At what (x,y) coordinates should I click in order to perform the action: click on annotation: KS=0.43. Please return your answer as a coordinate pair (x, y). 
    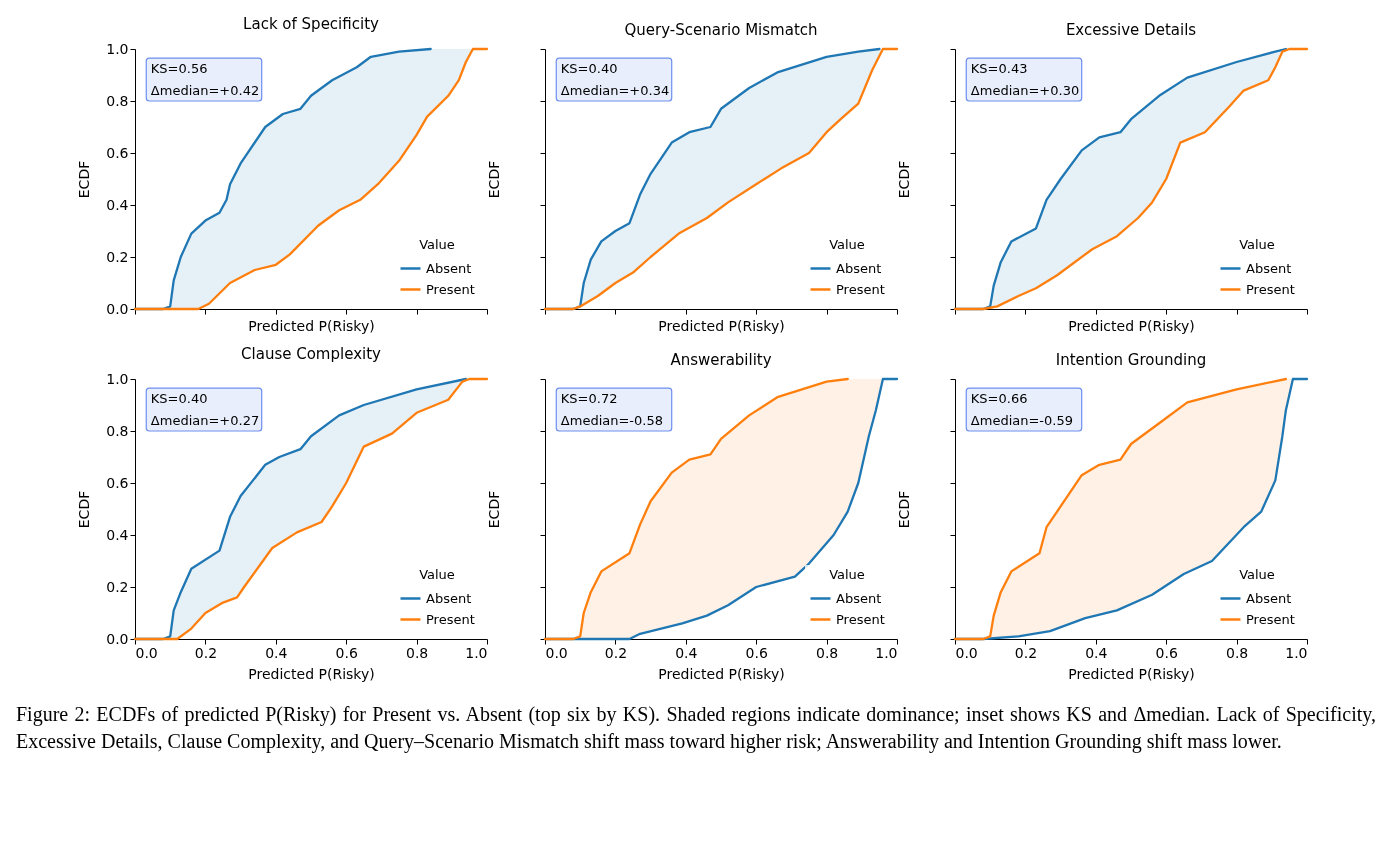
    Looking at the image, I should click on (999, 68).